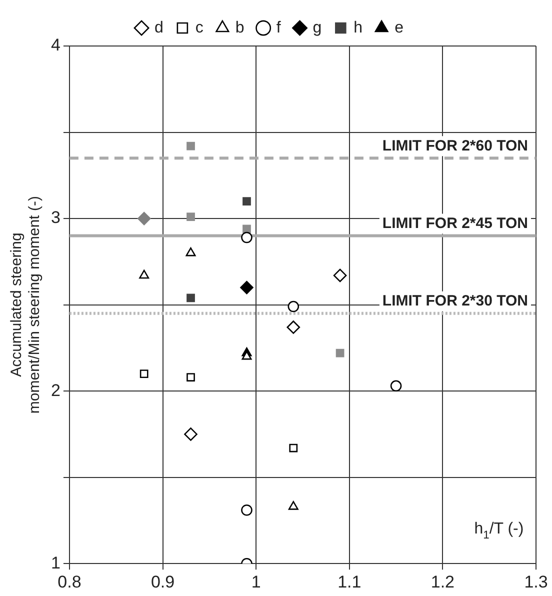 This screenshot has width=552, height=596. Describe the element at coordinates (55, 390) in the screenshot. I see `y-tick-label: 2` at that location.